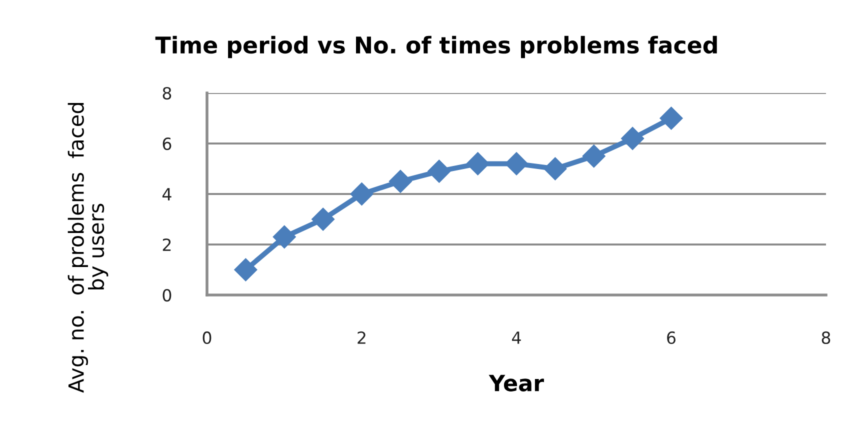 This screenshot has width=864, height=428. Describe the element at coordinates (167, 194) in the screenshot. I see `y-tick-label: 4` at that location.